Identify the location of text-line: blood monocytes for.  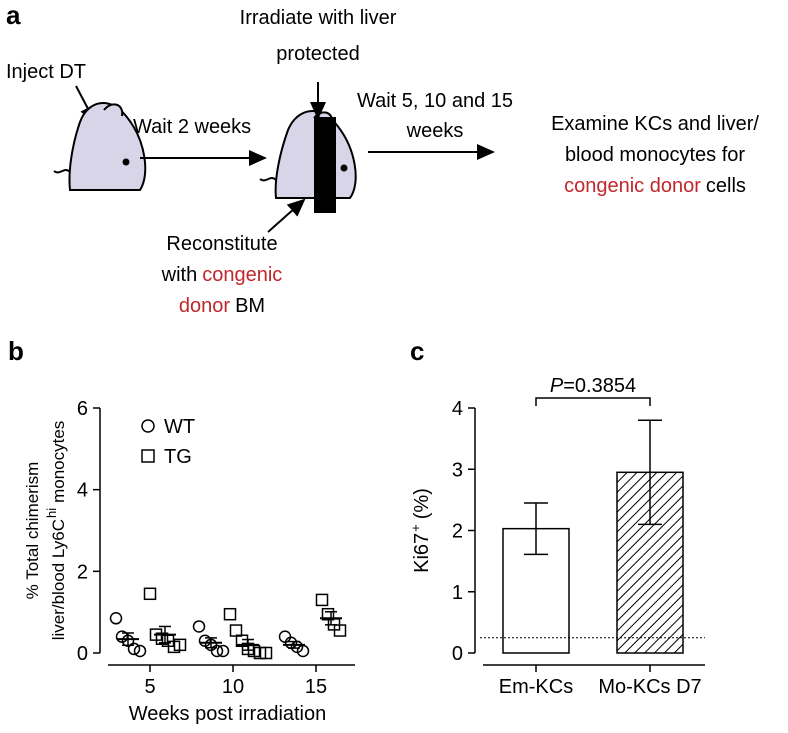
(655, 155).